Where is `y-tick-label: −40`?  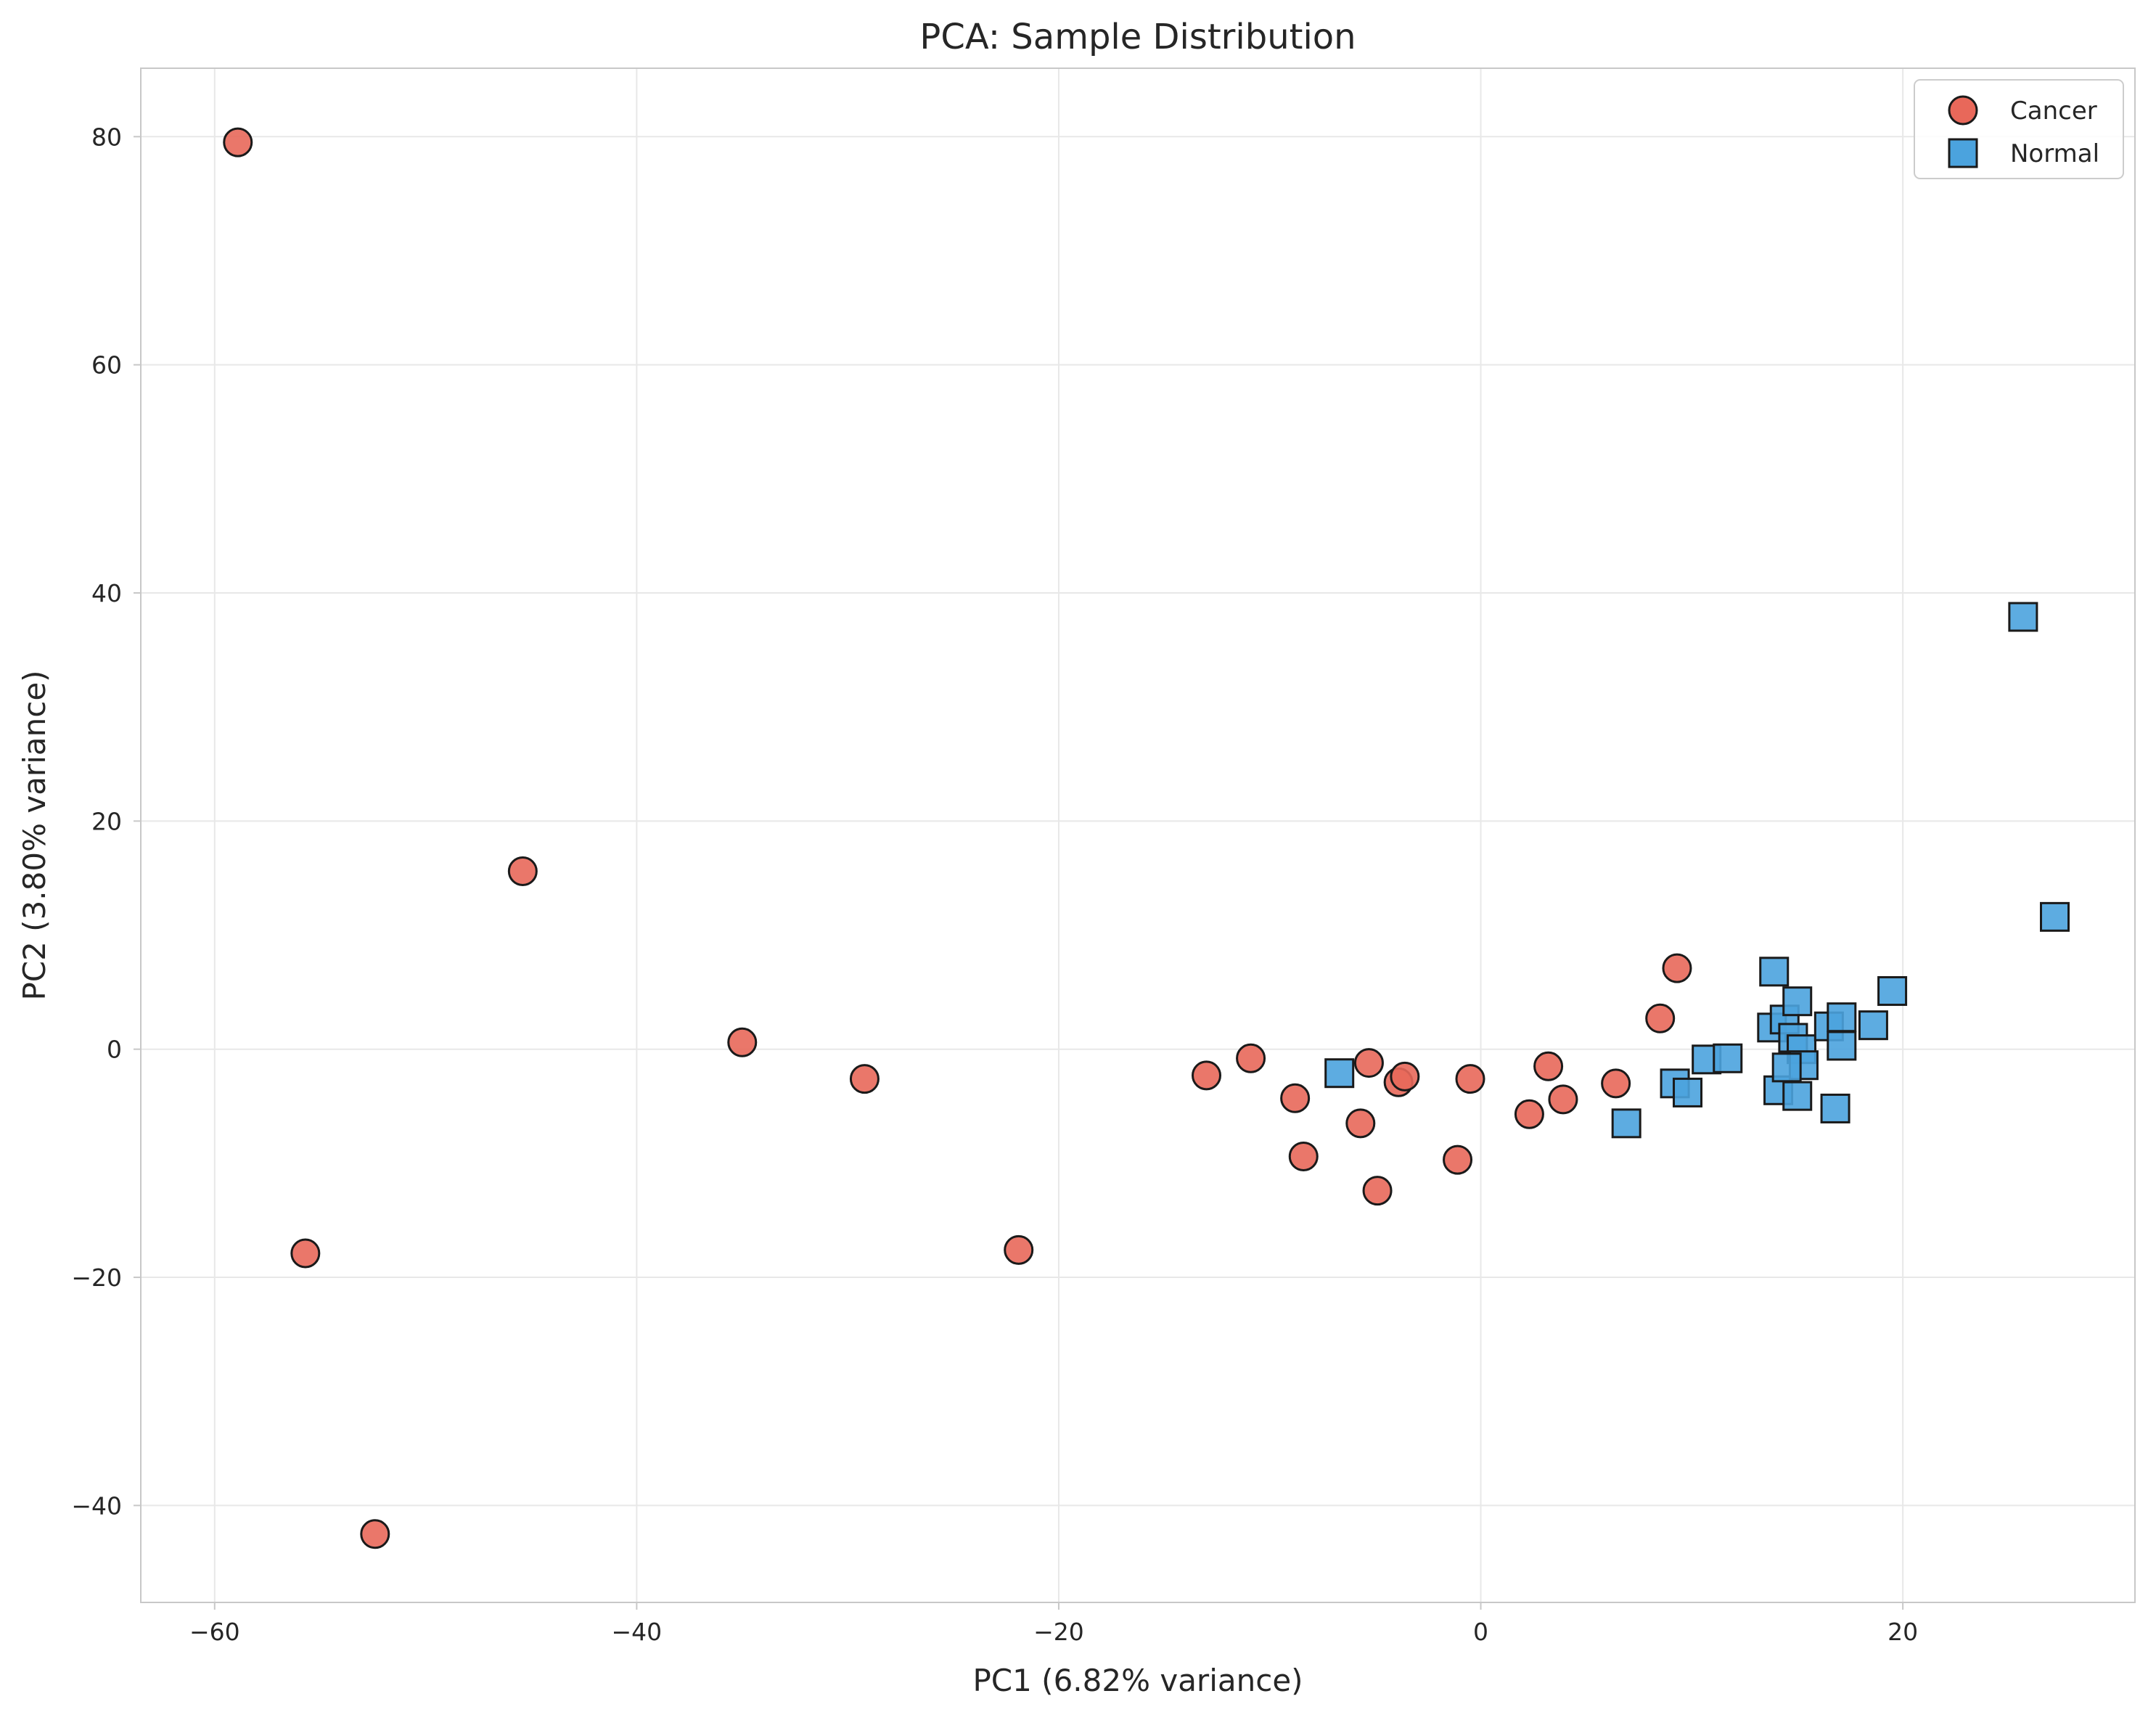 y-tick-label: −40 is located at coordinates (96, 1505).